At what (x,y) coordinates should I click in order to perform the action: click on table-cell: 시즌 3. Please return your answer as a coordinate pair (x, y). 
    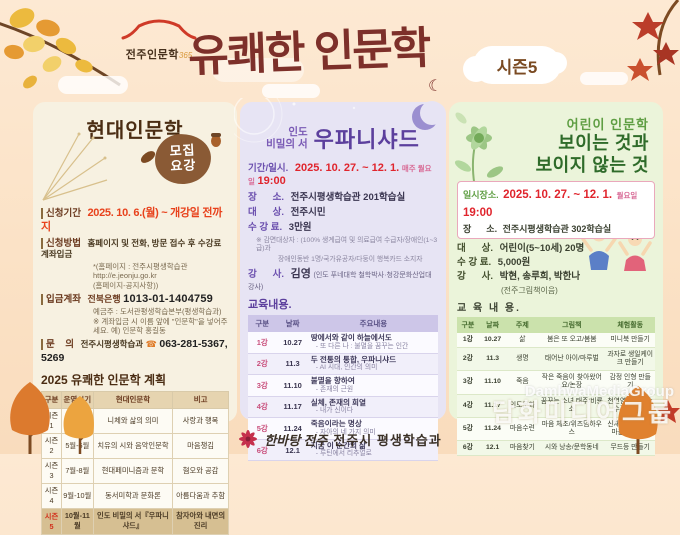
    Looking at the image, I should click on (51, 470).